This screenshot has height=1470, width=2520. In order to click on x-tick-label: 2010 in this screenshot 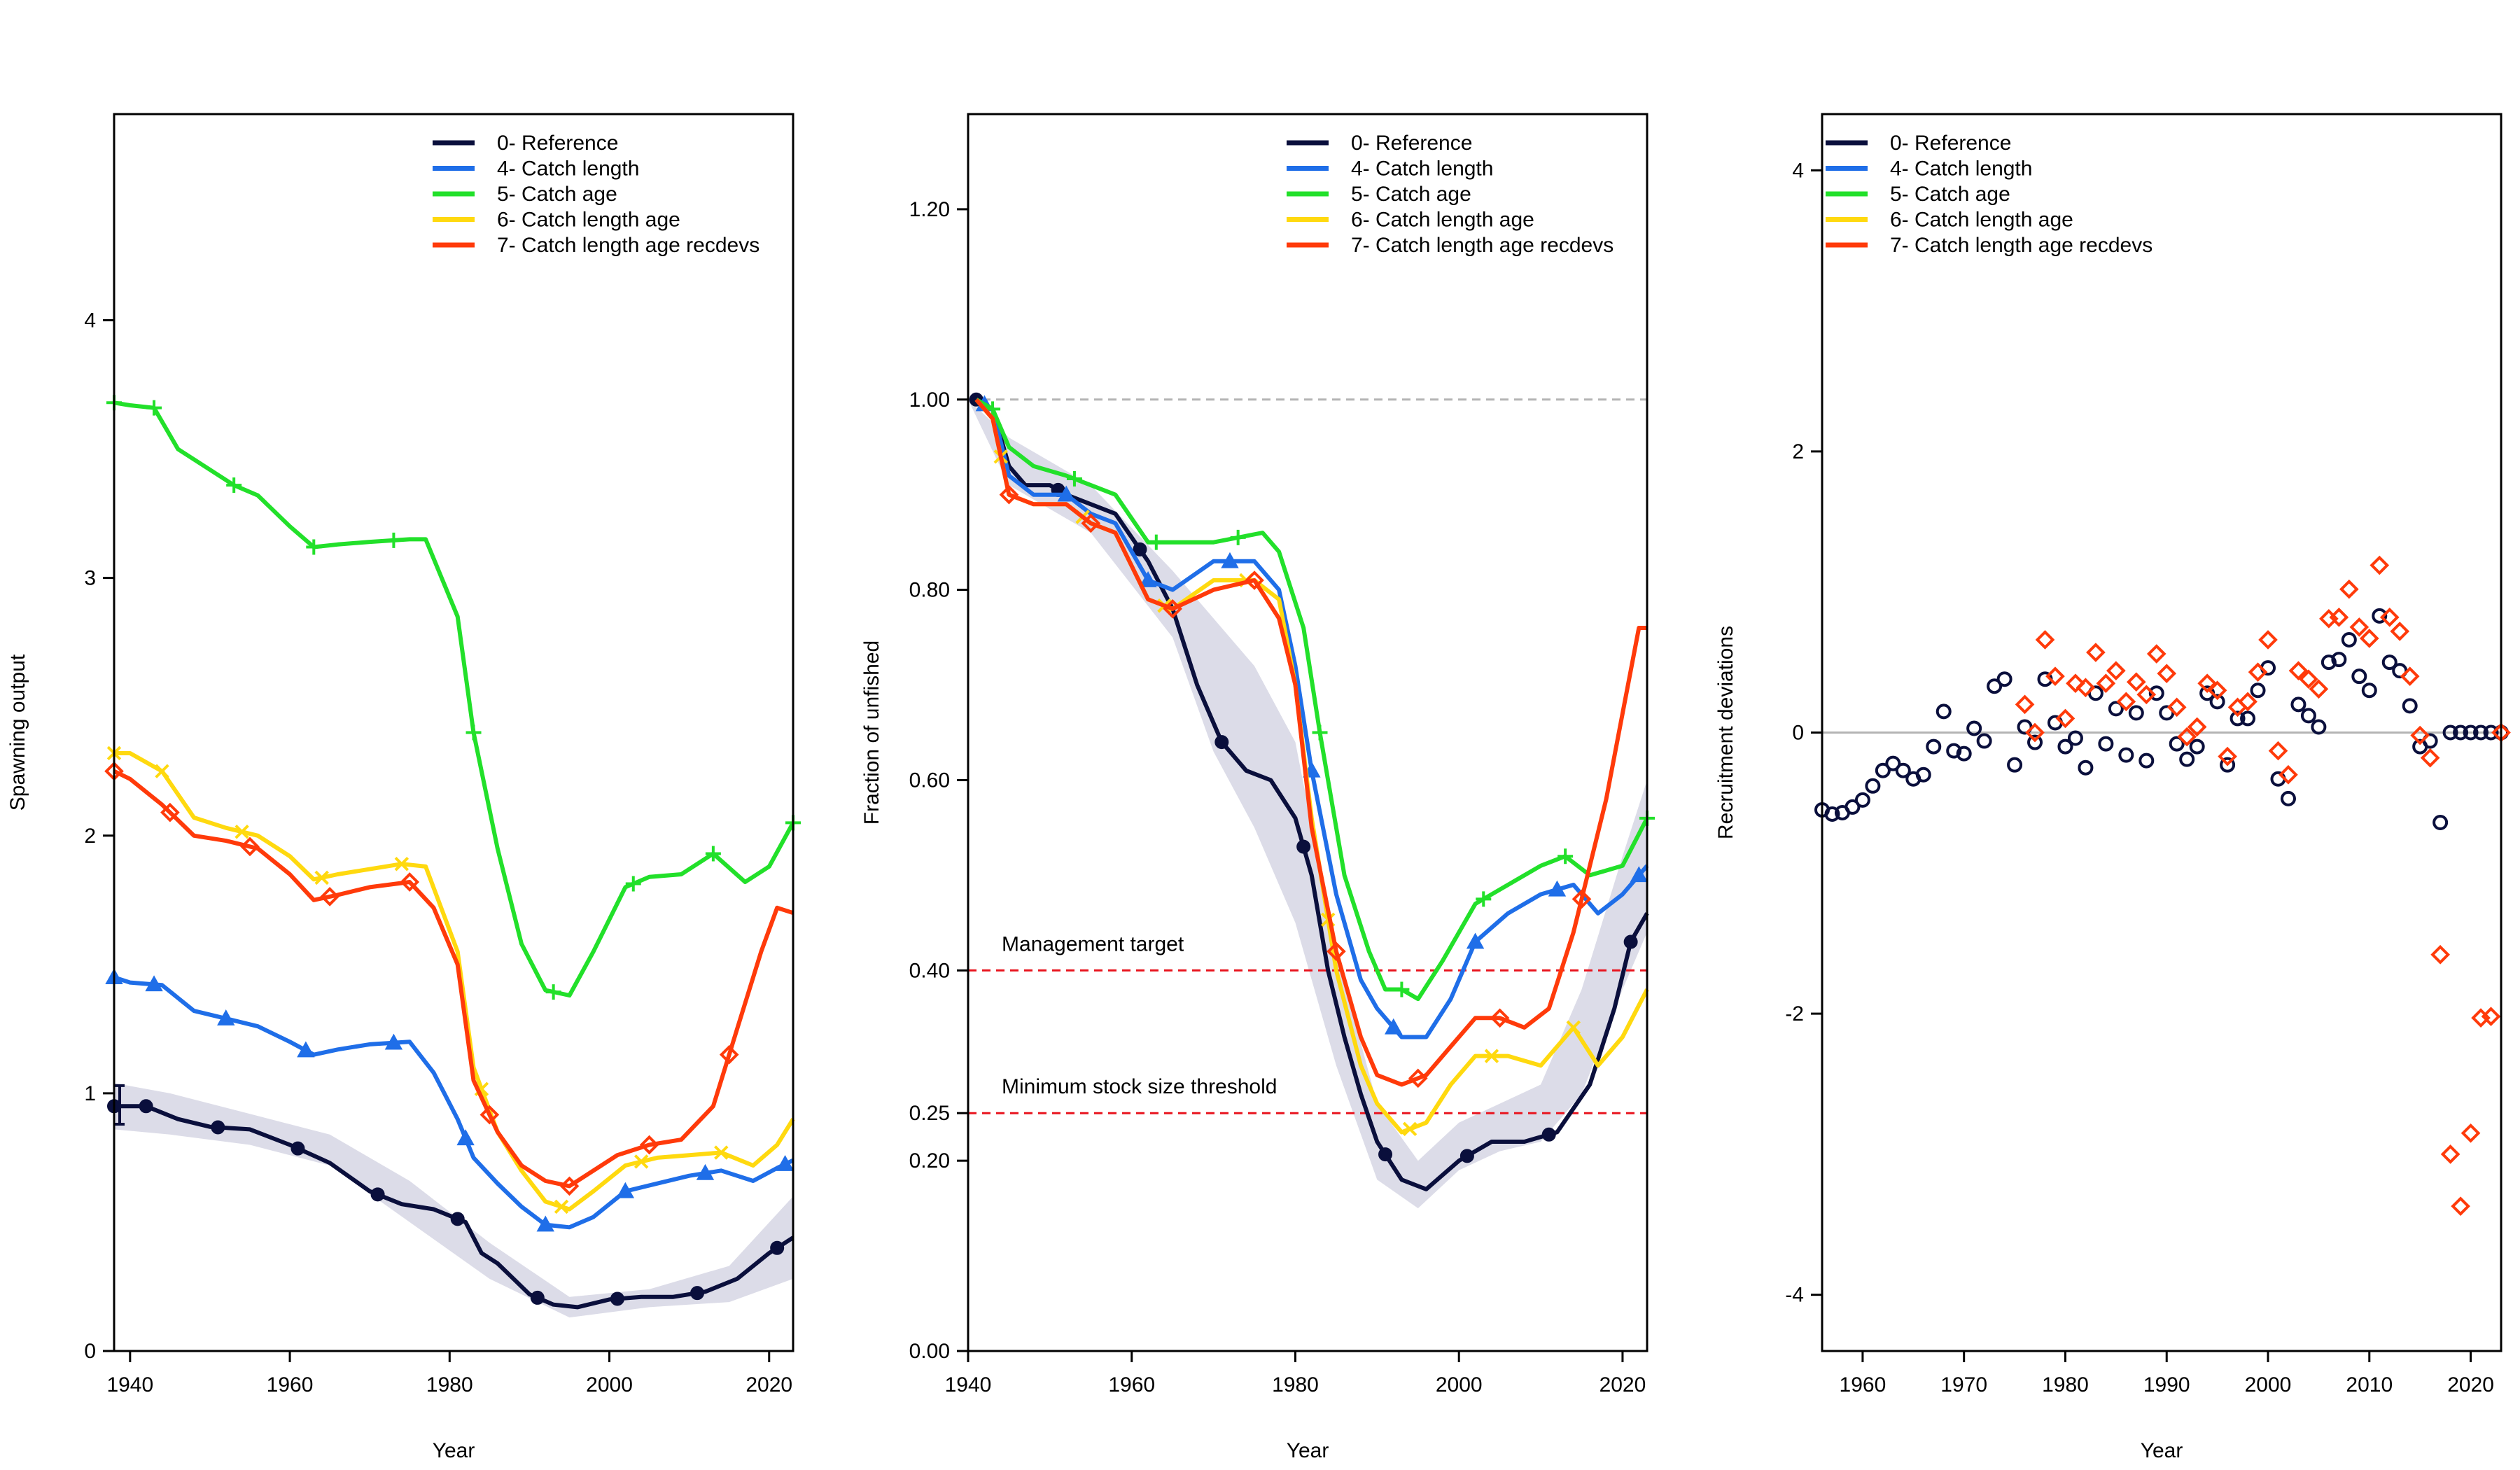, I will do `click(2369, 1384)`.